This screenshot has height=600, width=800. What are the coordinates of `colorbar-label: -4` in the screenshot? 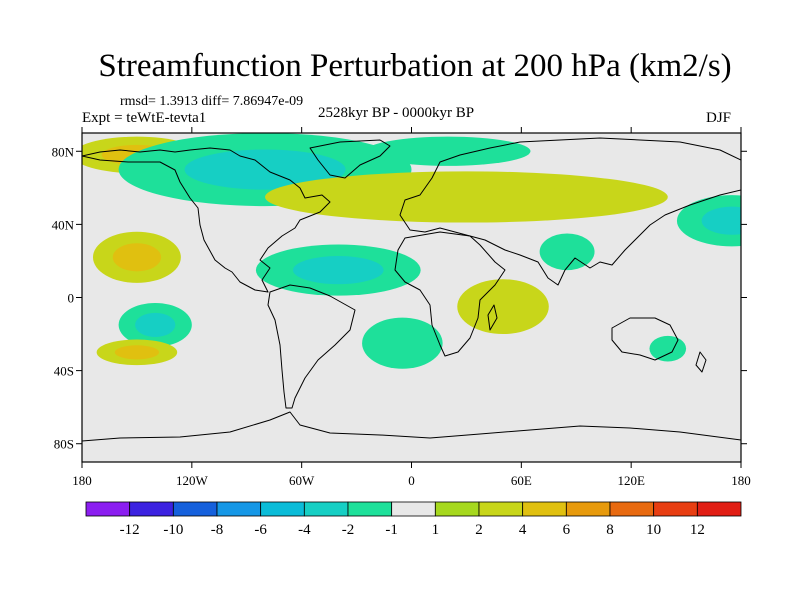 It's located at (304, 530).